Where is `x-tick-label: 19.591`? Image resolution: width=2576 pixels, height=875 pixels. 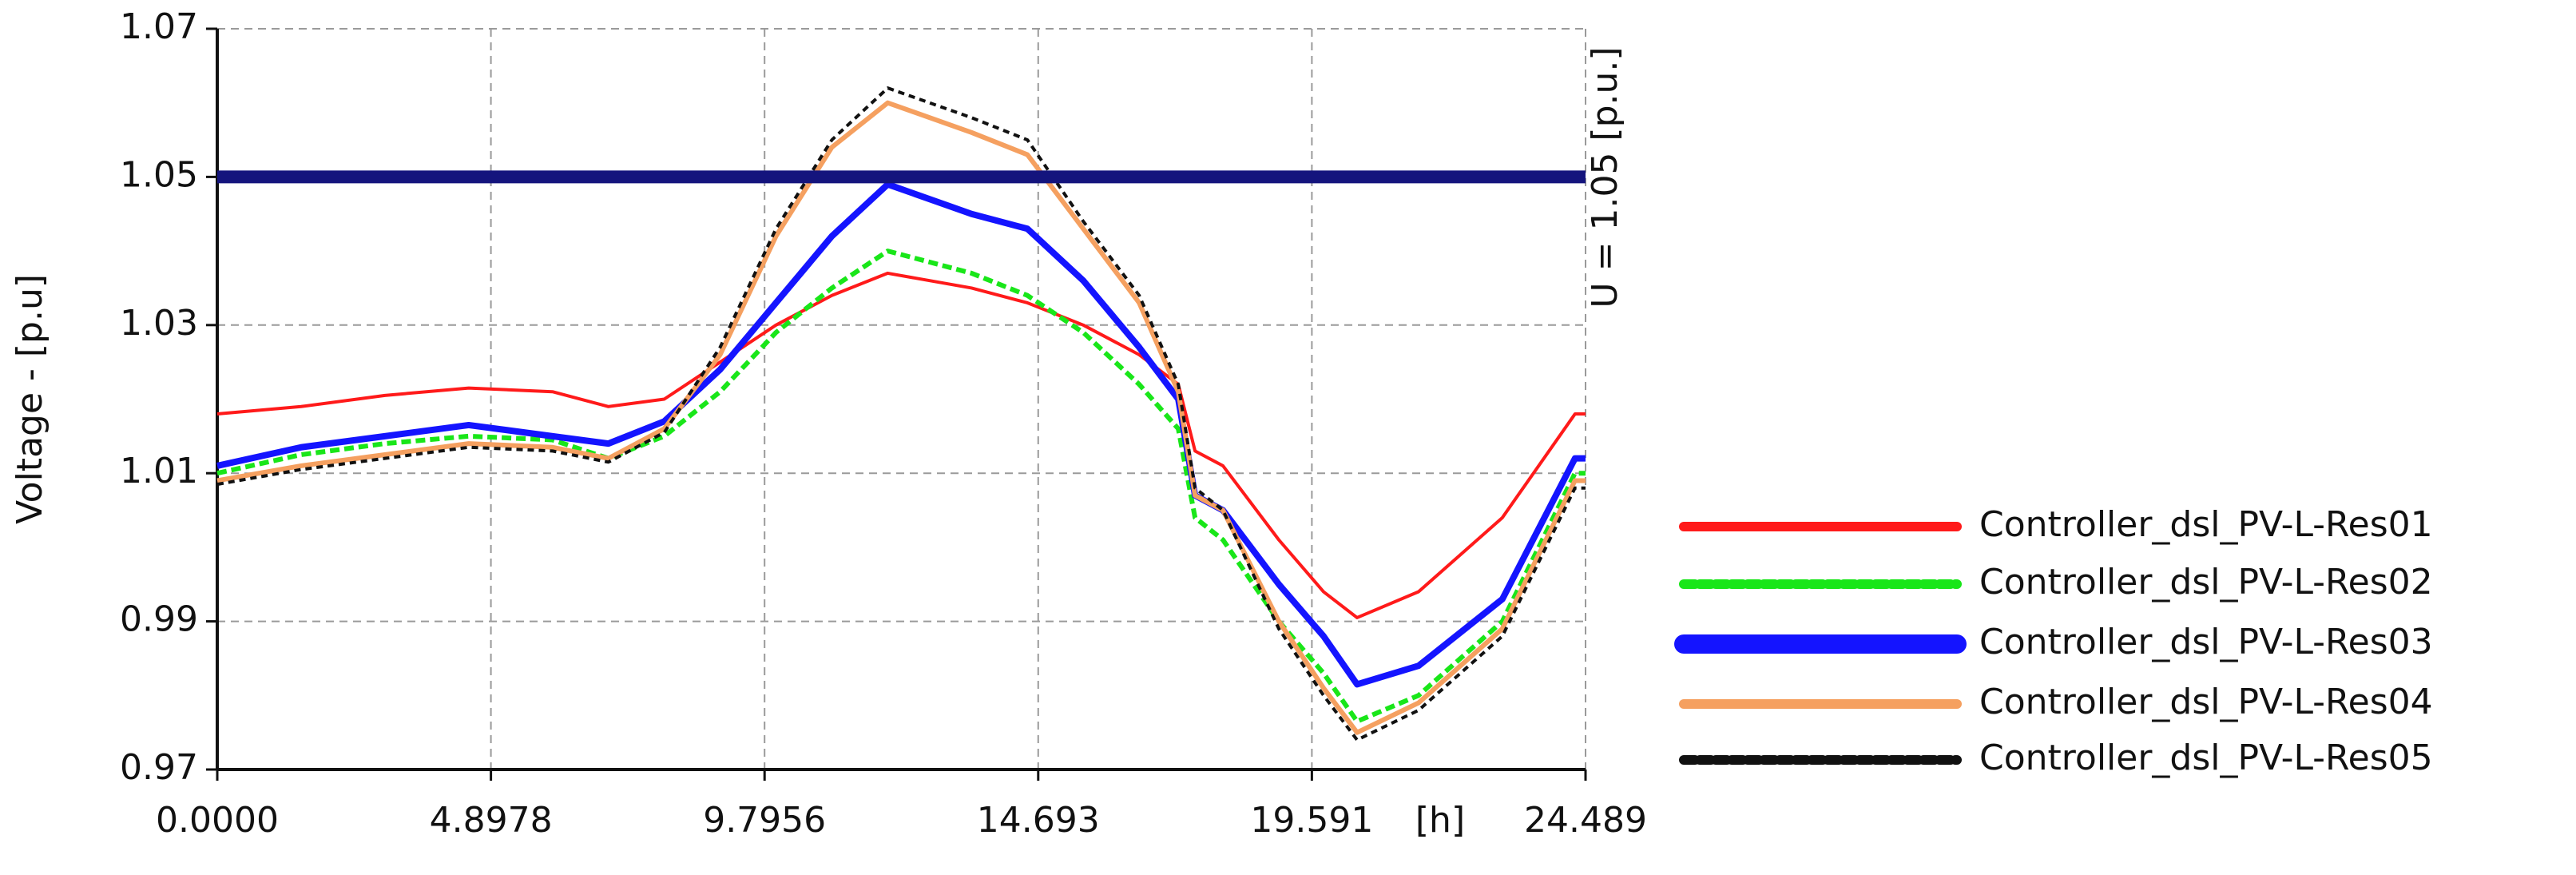 x-tick-label: 19.591 is located at coordinates (1311, 820).